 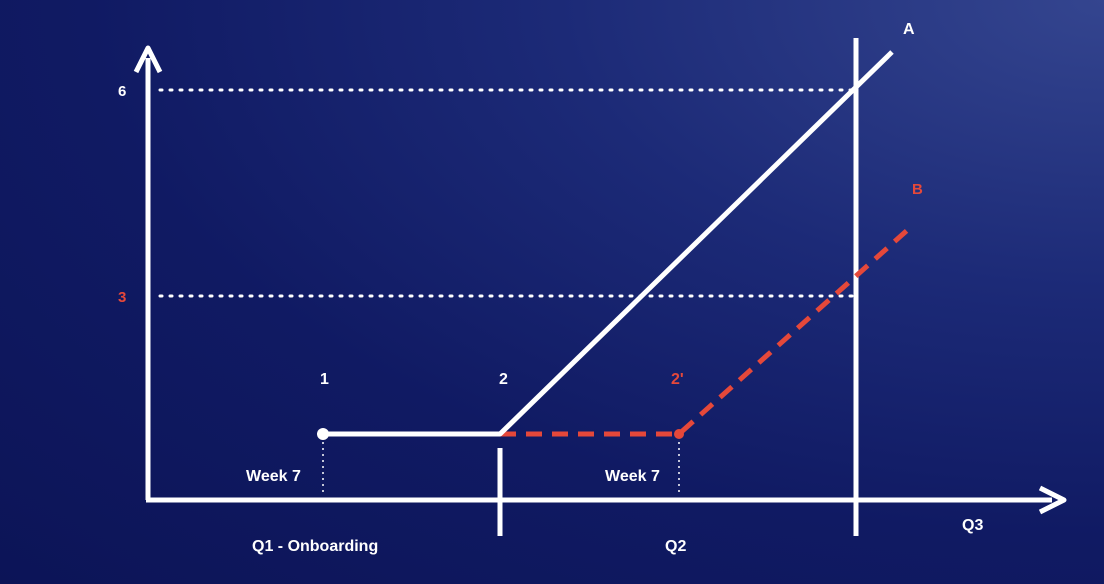 What do you see at coordinates (917, 189) in the screenshot?
I see `series-b-label: B` at bounding box center [917, 189].